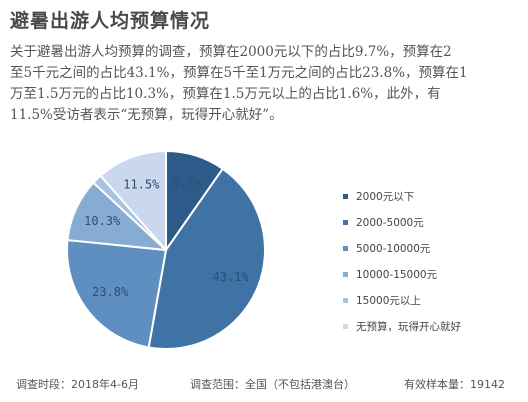 The height and width of the screenshot is (402, 528). Describe the element at coordinates (397, 274) in the screenshot. I see `legend-label: 10000-15000元` at that location.